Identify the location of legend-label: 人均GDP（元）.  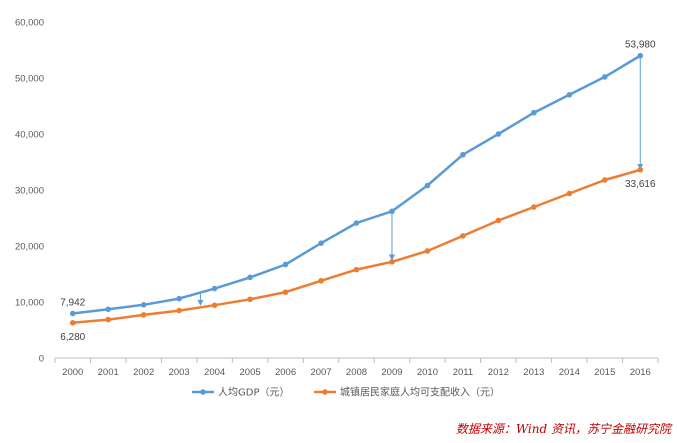
(253, 393).